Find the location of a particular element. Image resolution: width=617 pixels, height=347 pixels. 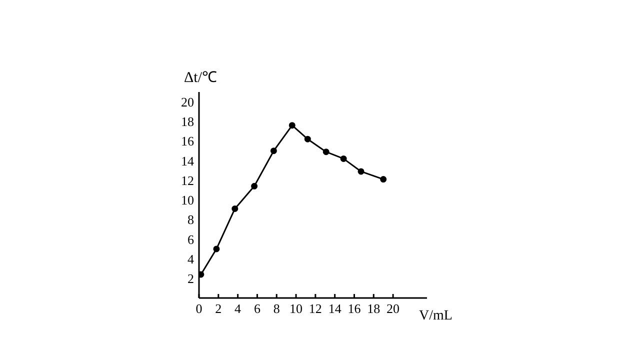

x-tick-label: 16 is located at coordinates (355, 308).